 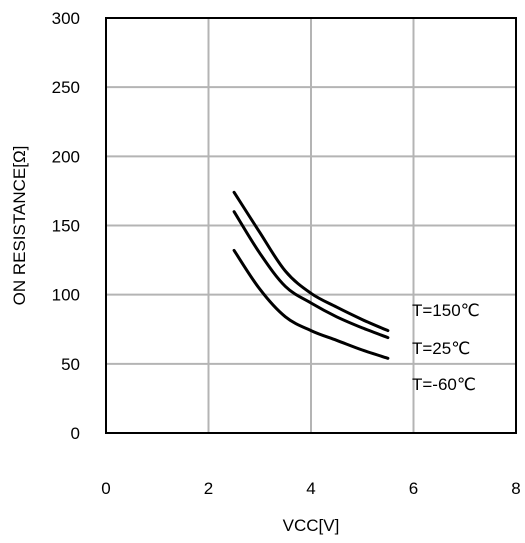 I want to click on y-tick-labels: 0 50 100 150 200 250 300, so click(x=66, y=226).